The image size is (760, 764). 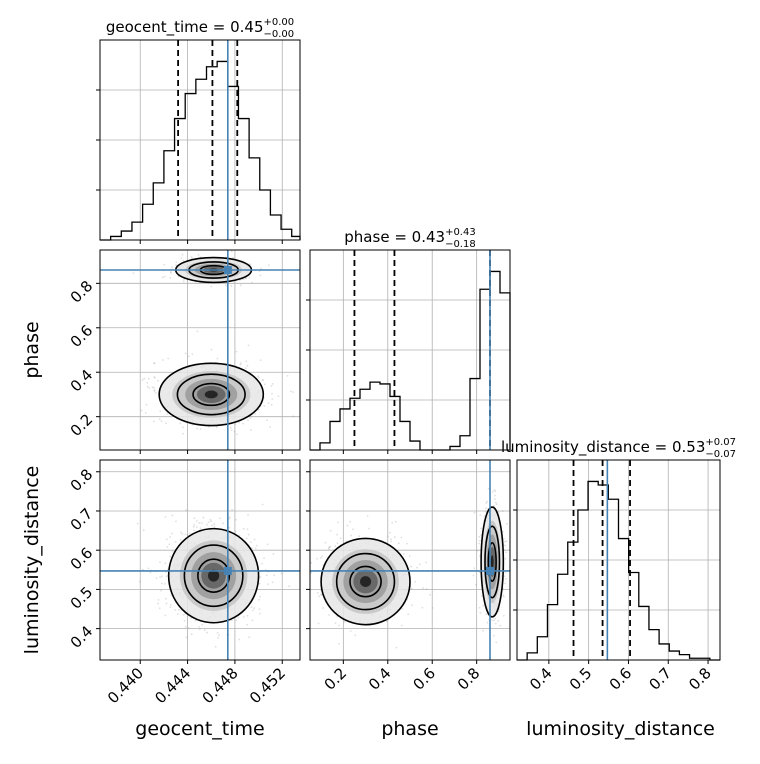 What do you see at coordinates (227, 270) in the screenshot?
I see `truth-marker` at bounding box center [227, 270].